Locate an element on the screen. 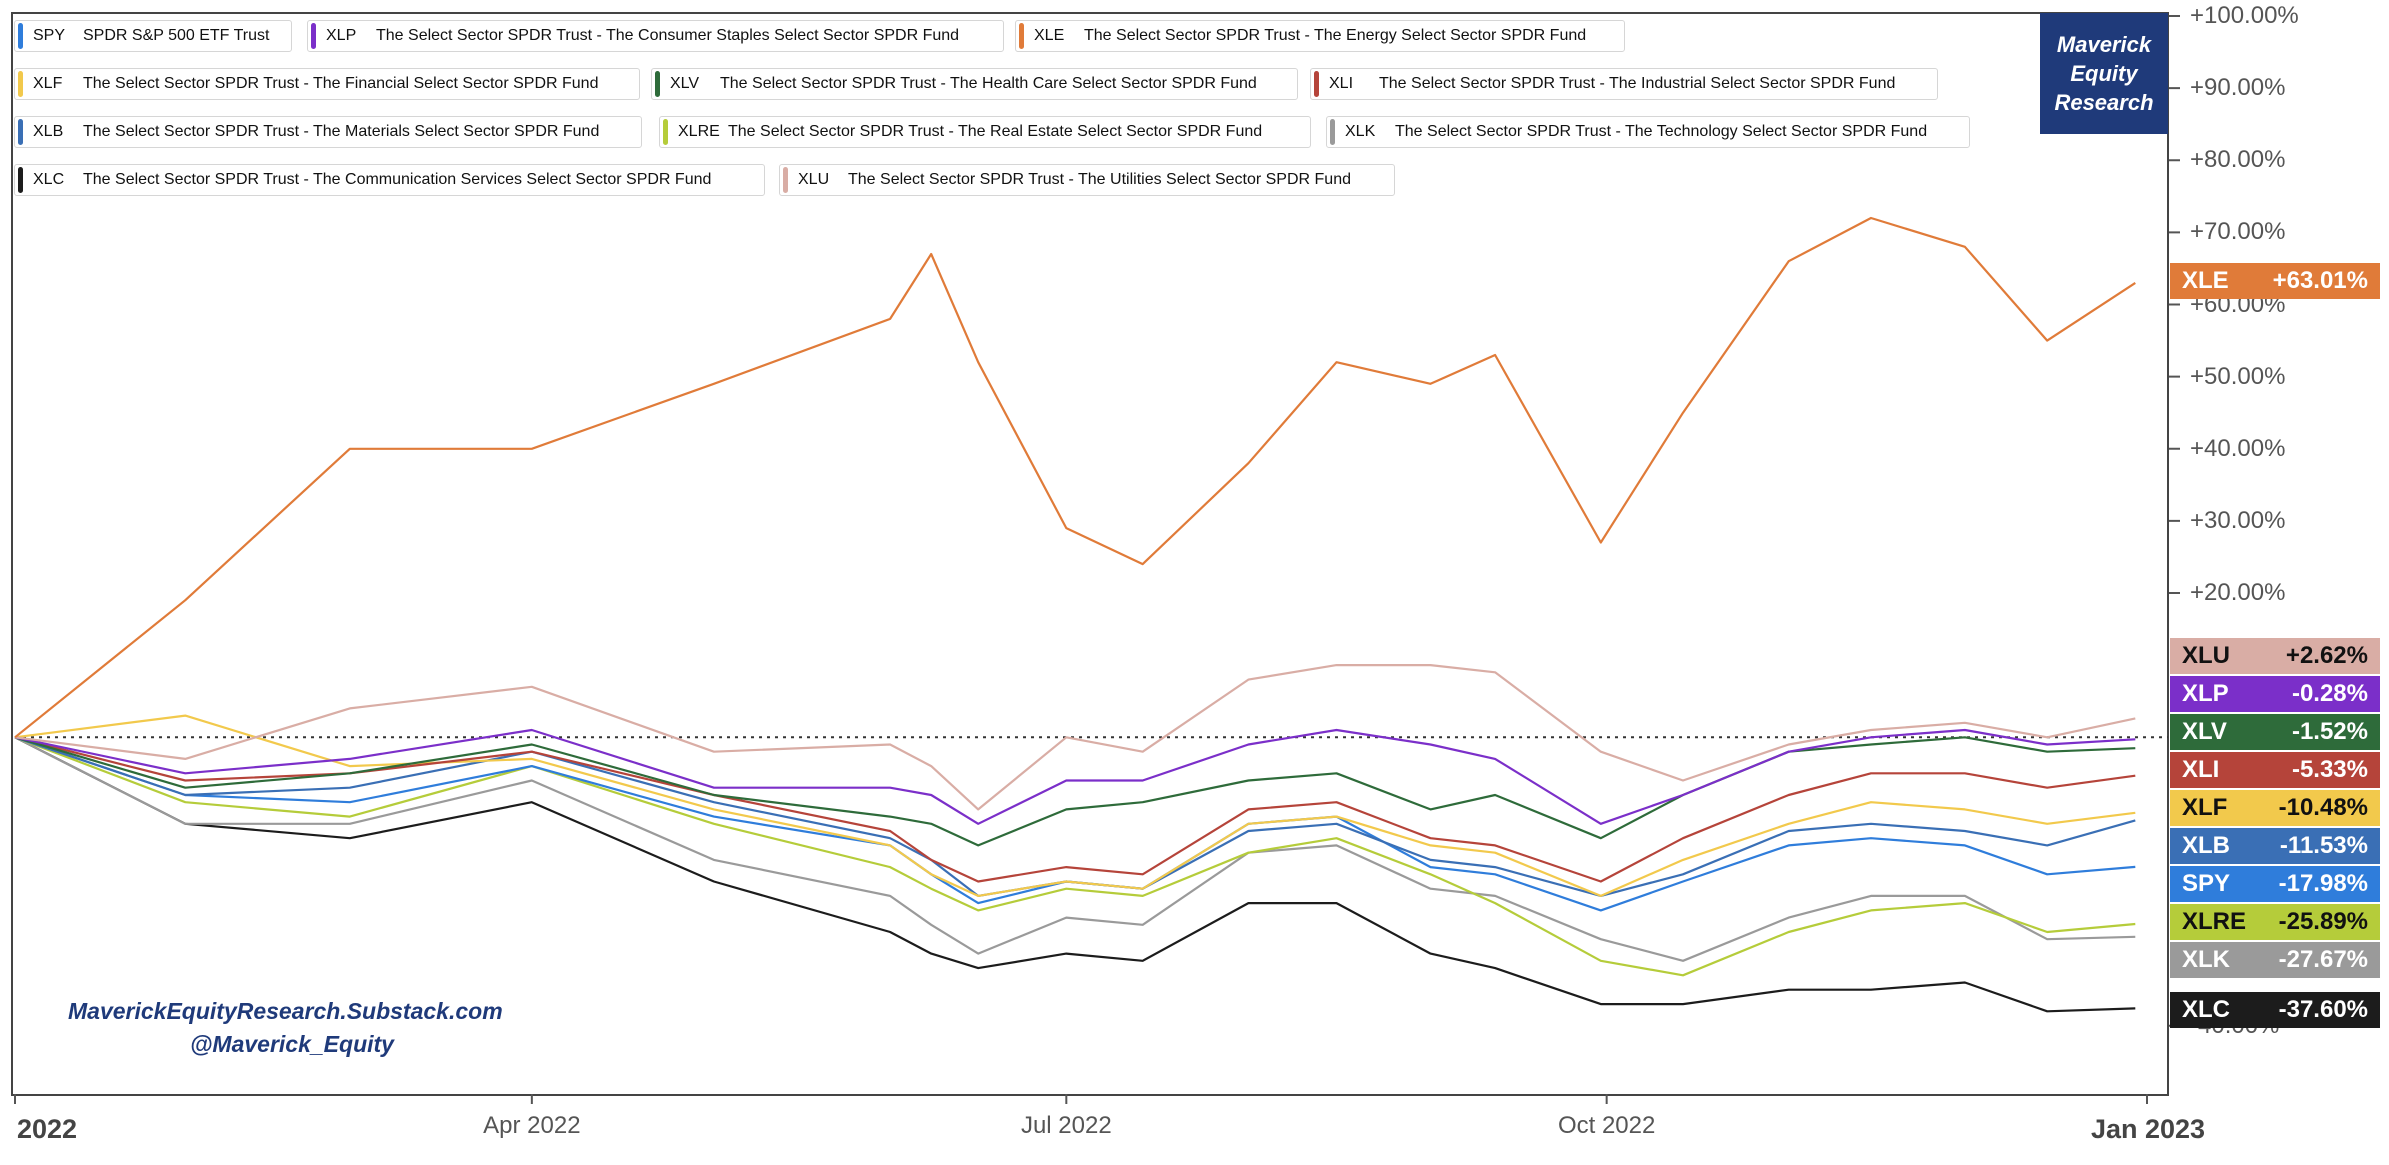  brand-line-1: Maverick is located at coordinates (2104, 44).